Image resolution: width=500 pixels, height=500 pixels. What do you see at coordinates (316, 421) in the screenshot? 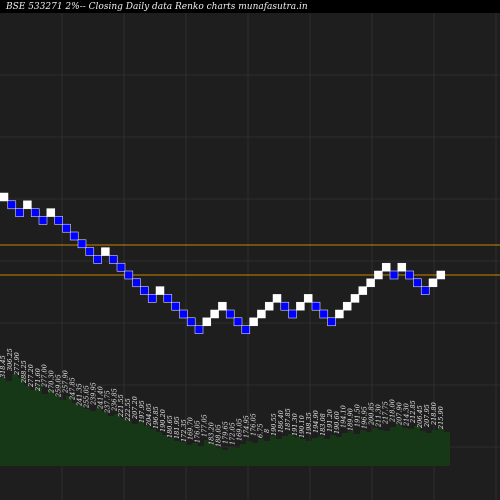
I see `volume-label: 194.90` at bounding box center [316, 421].